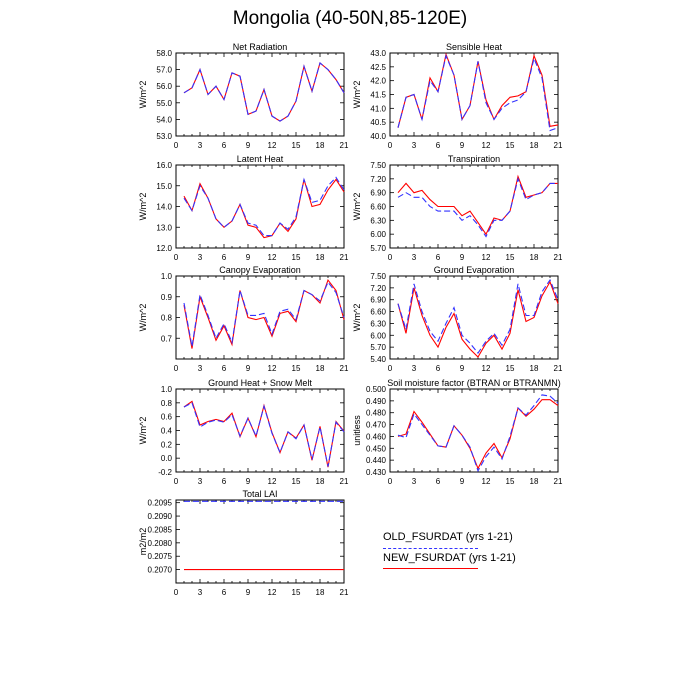 This screenshot has height=700, width=700. What do you see at coordinates (376, 401) in the screenshot?
I see `y-tick-label: 0.490` at bounding box center [376, 401].